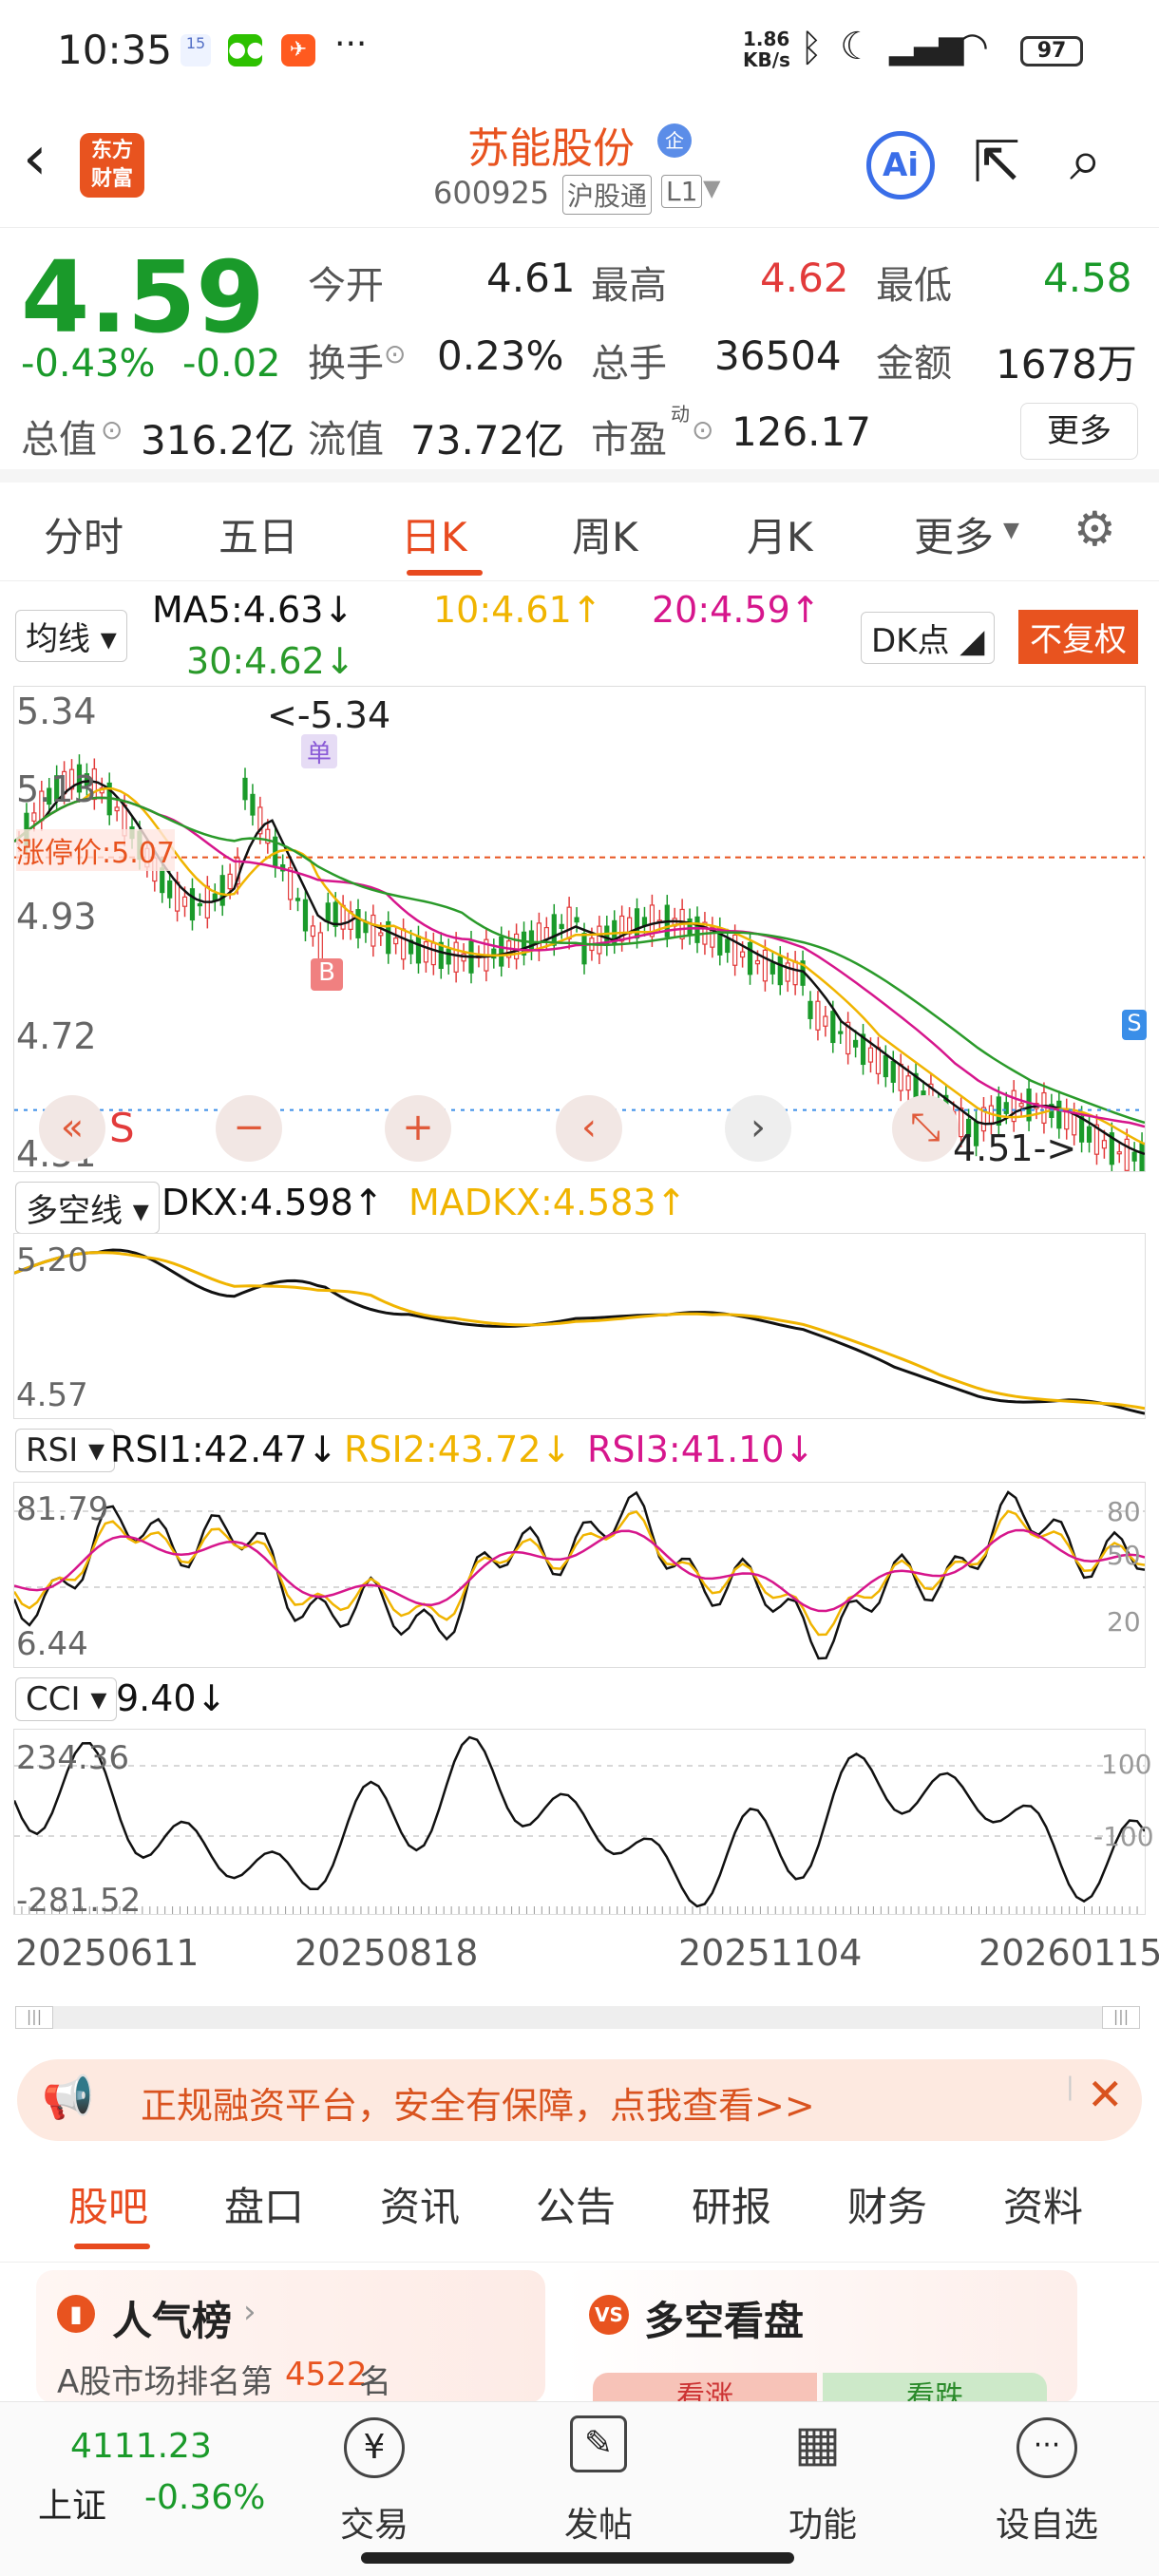 The width and height of the screenshot is (1159, 2576). Describe the element at coordinates (1051, 51) in the screenshot. I see `battery-icon: 97` at that location.